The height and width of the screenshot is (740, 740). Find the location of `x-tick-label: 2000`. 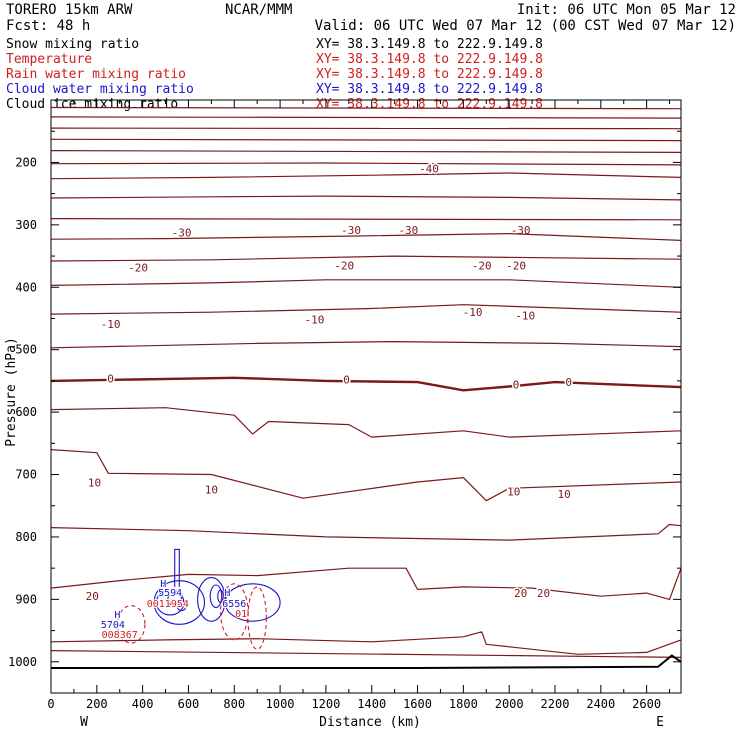

x-tick-label: 2000 is located at coordinates (509, 704).